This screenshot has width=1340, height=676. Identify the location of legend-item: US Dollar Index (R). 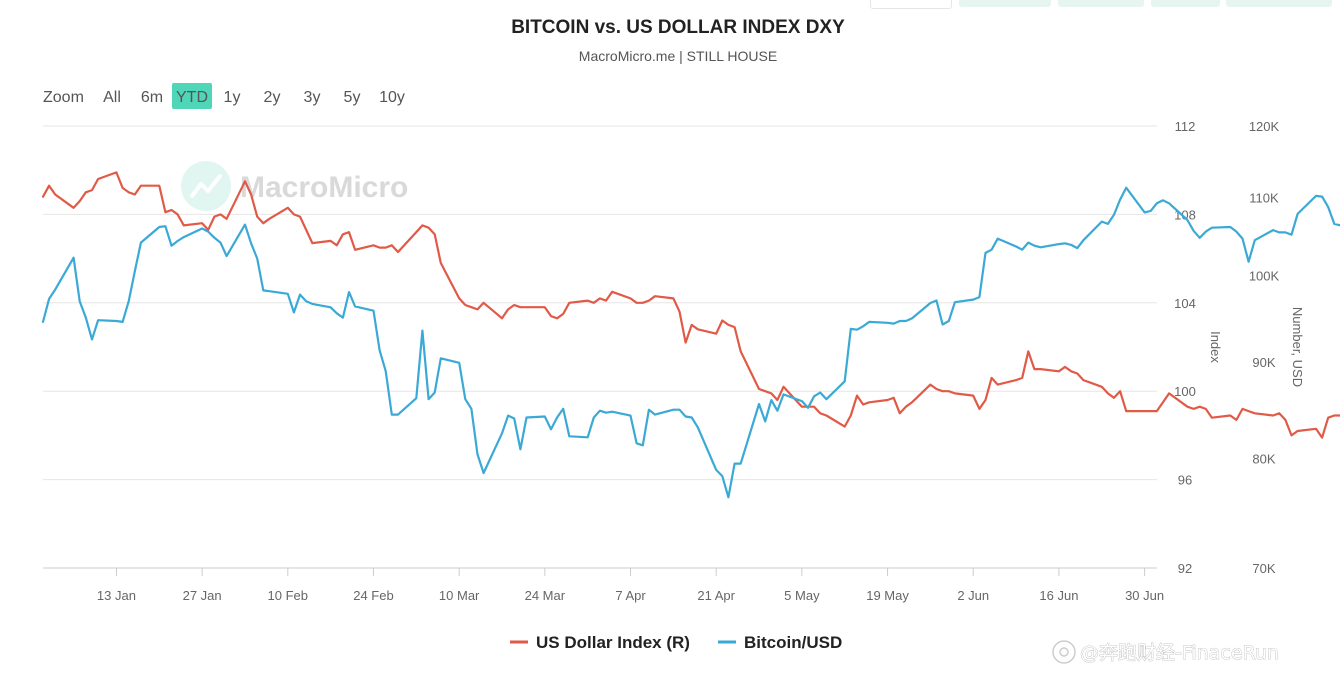
(600, 642).